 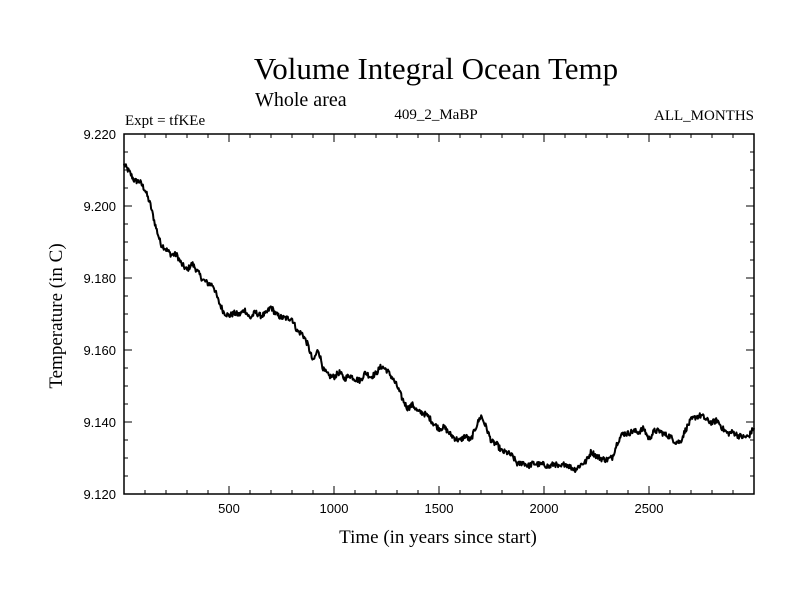 I want to click on x-tick-label: 1000, so click(x=334, y=508).